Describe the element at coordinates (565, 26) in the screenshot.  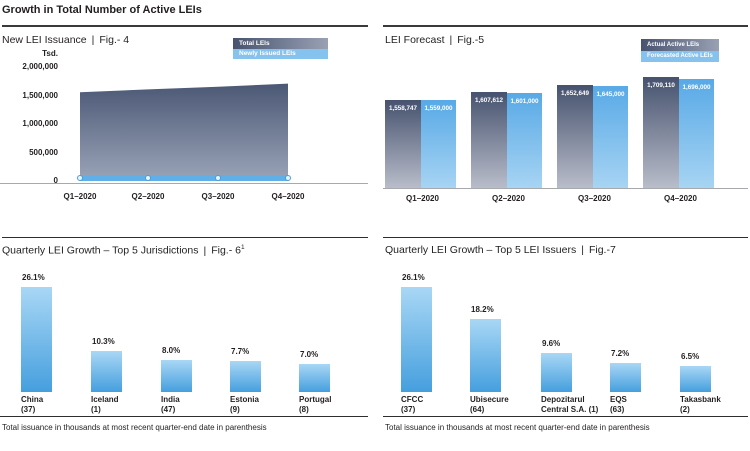
I see `header-rule-right` at that location.